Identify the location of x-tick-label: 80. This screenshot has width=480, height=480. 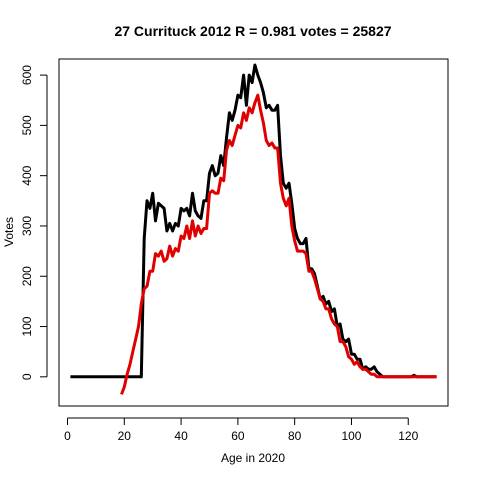
(295, 436).